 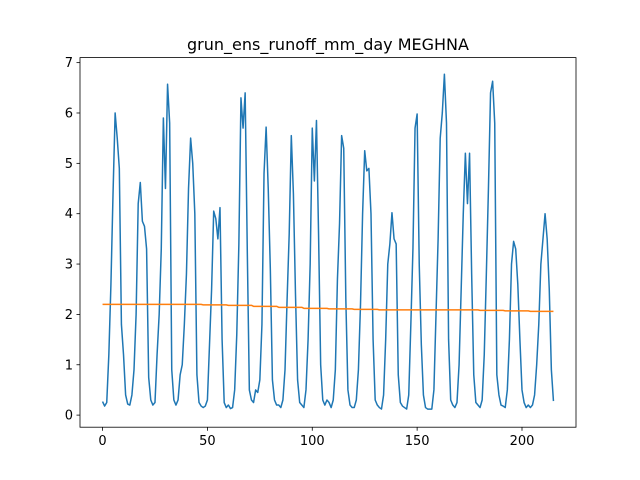 What do you see at coordinates (69, 365) in the screenshot?
I see `y-tick-label: 1` at bounding box center [69, 365].